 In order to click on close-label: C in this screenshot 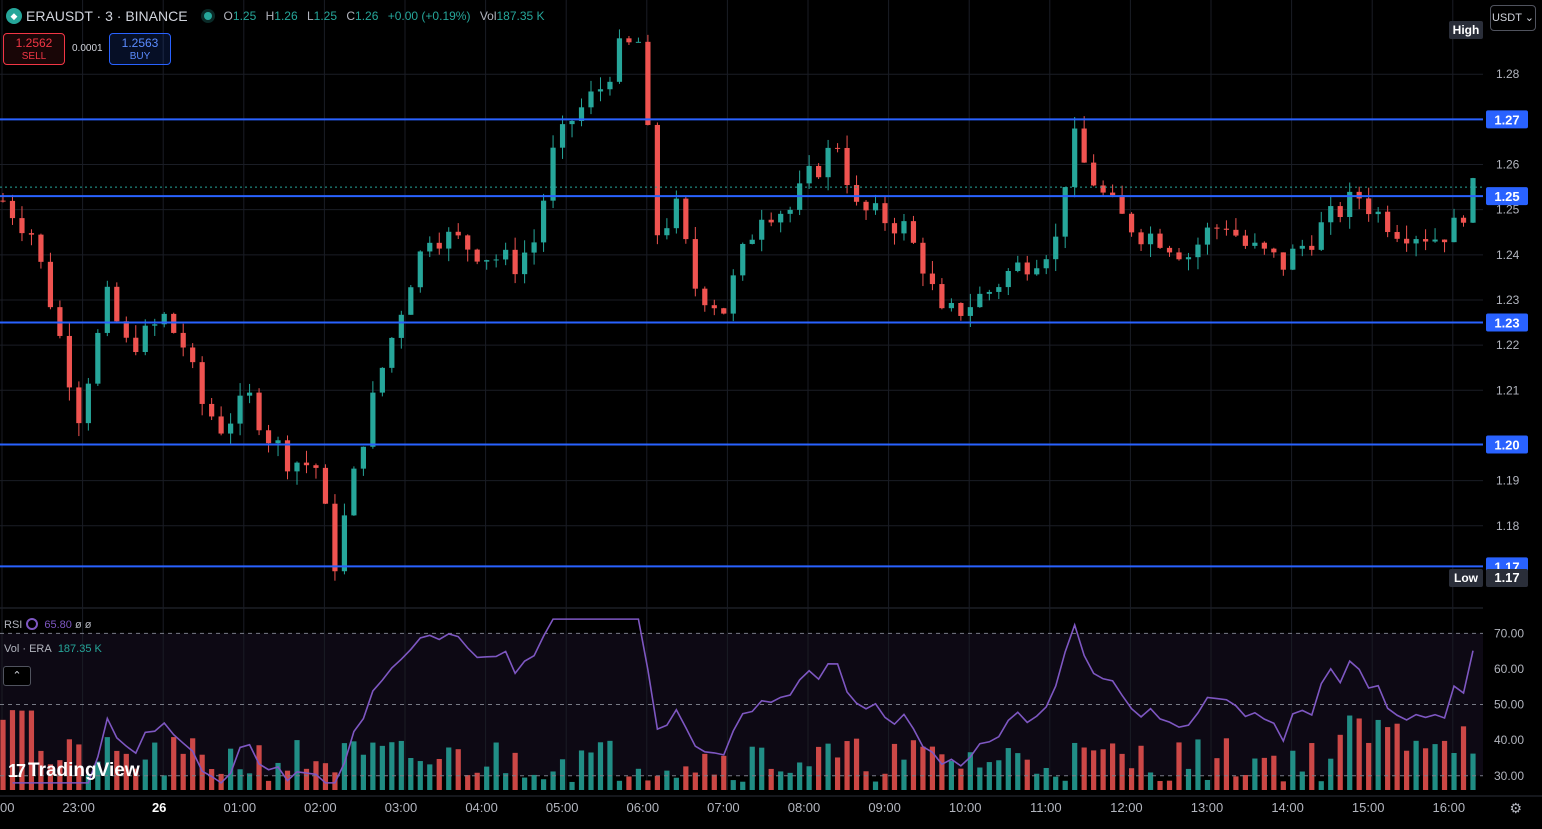, I will do `click(351, 16)`.